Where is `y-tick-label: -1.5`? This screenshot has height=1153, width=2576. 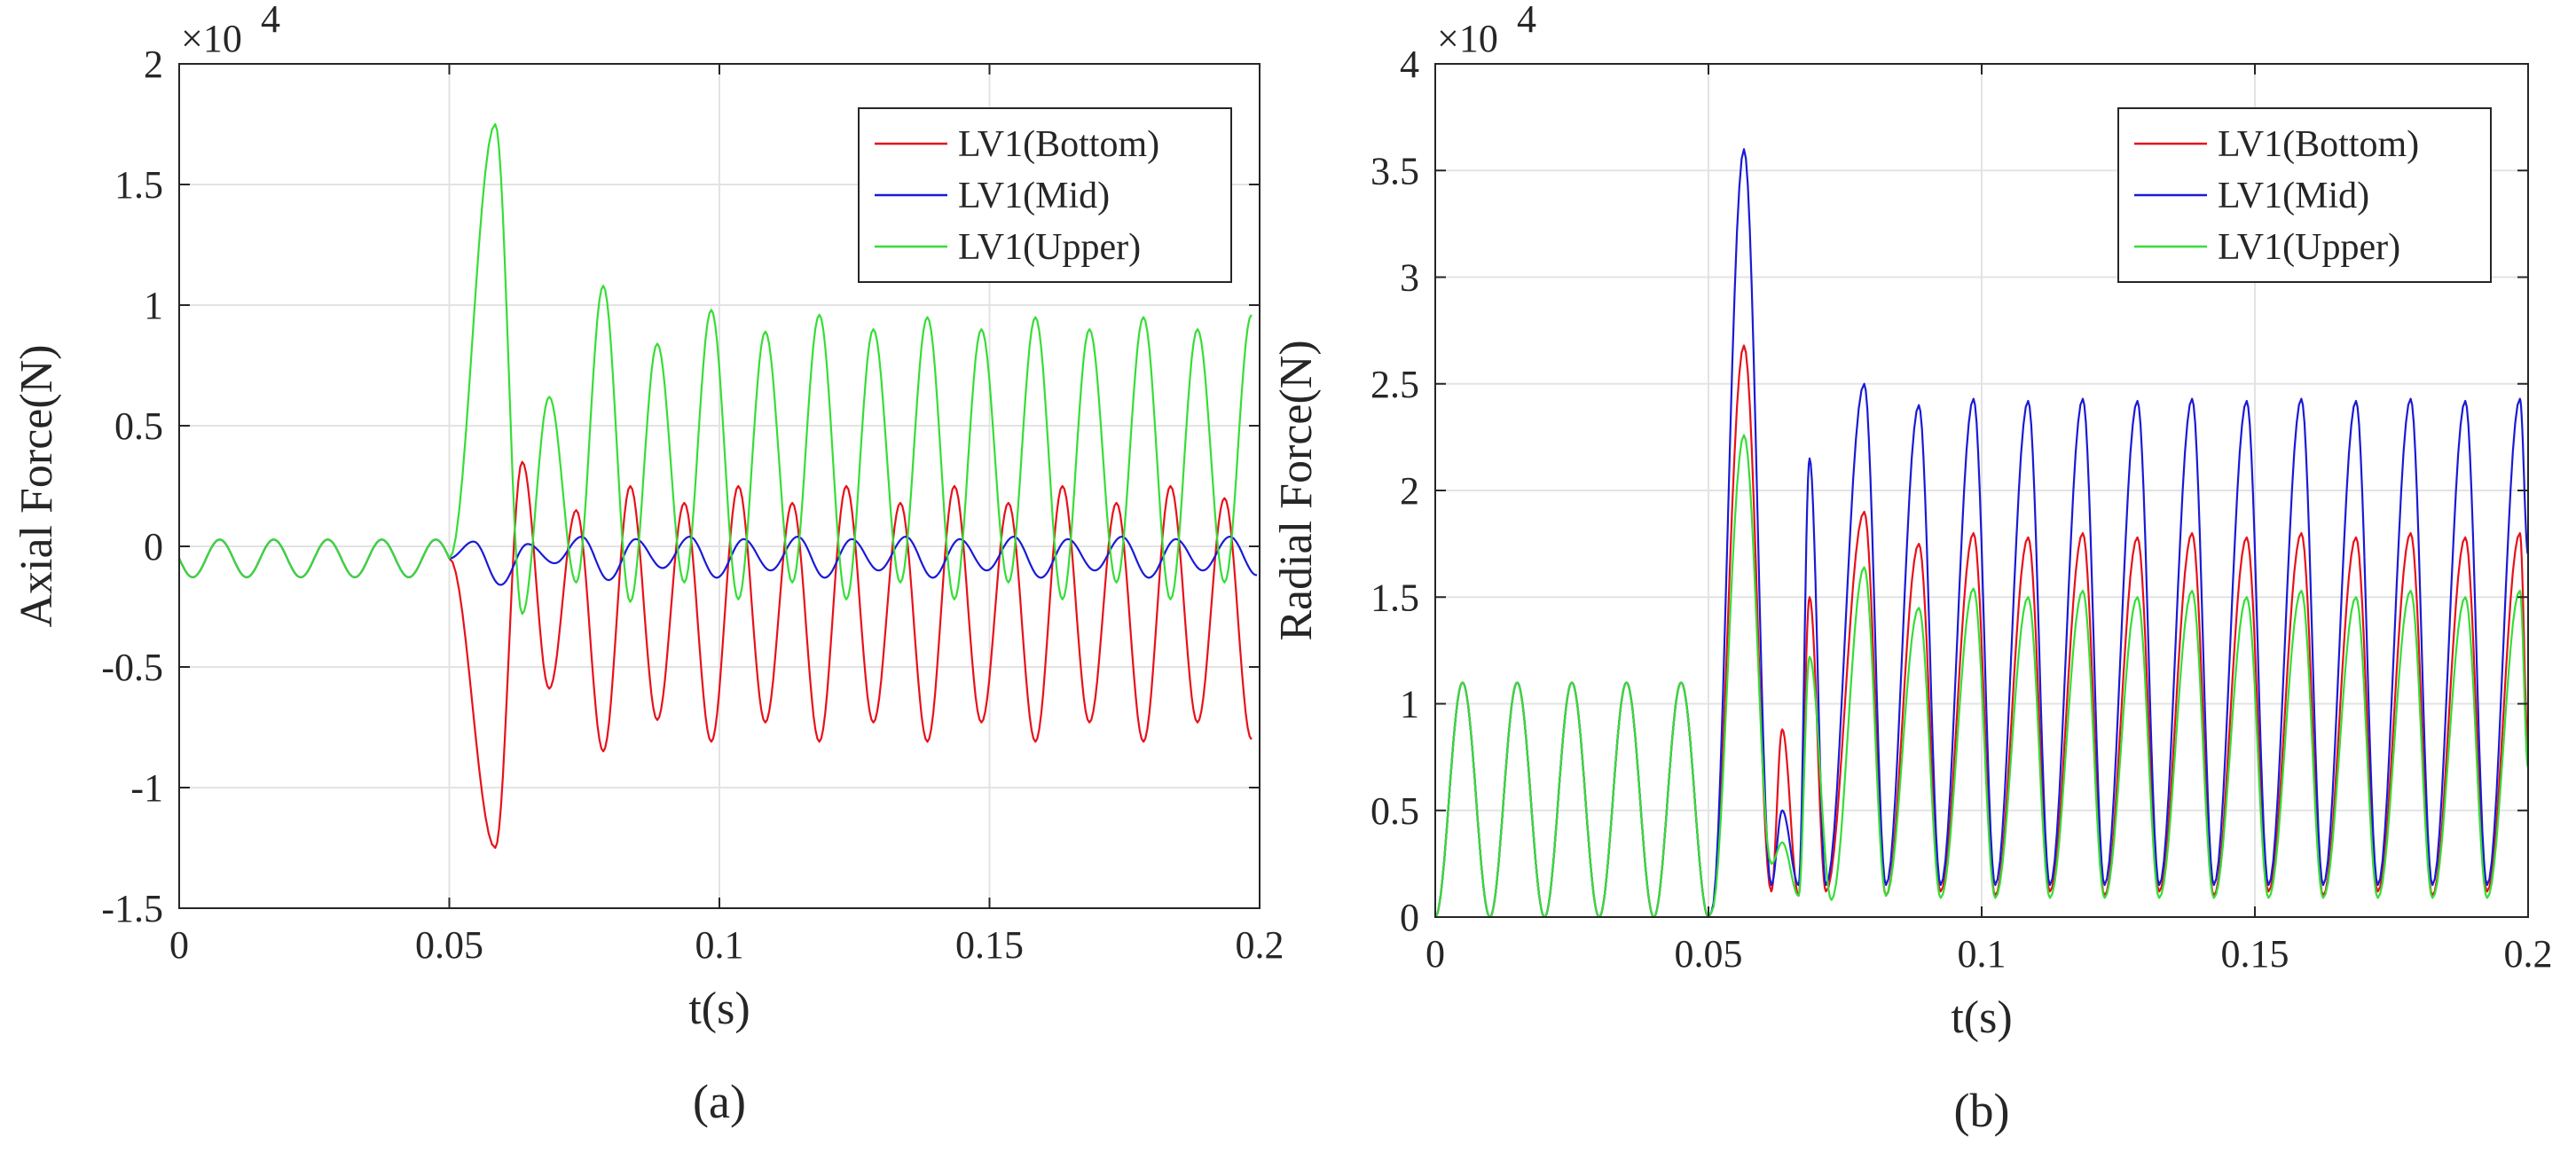 y-tick-label: -1.5 is located at coordinates (132, 908).